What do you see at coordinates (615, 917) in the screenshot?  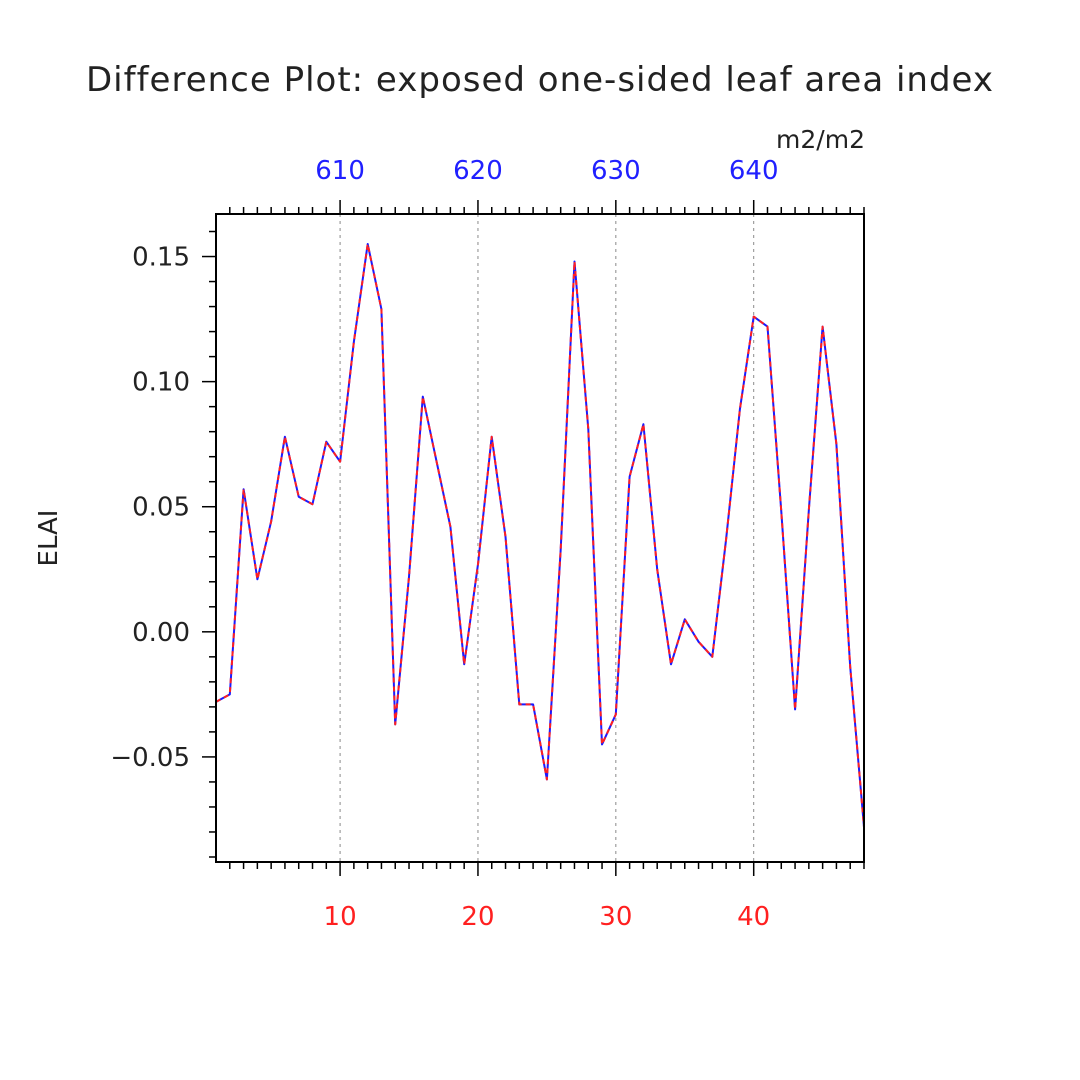 I see `x-tick-label-bottom: 30` at bounding box center [615, 917].